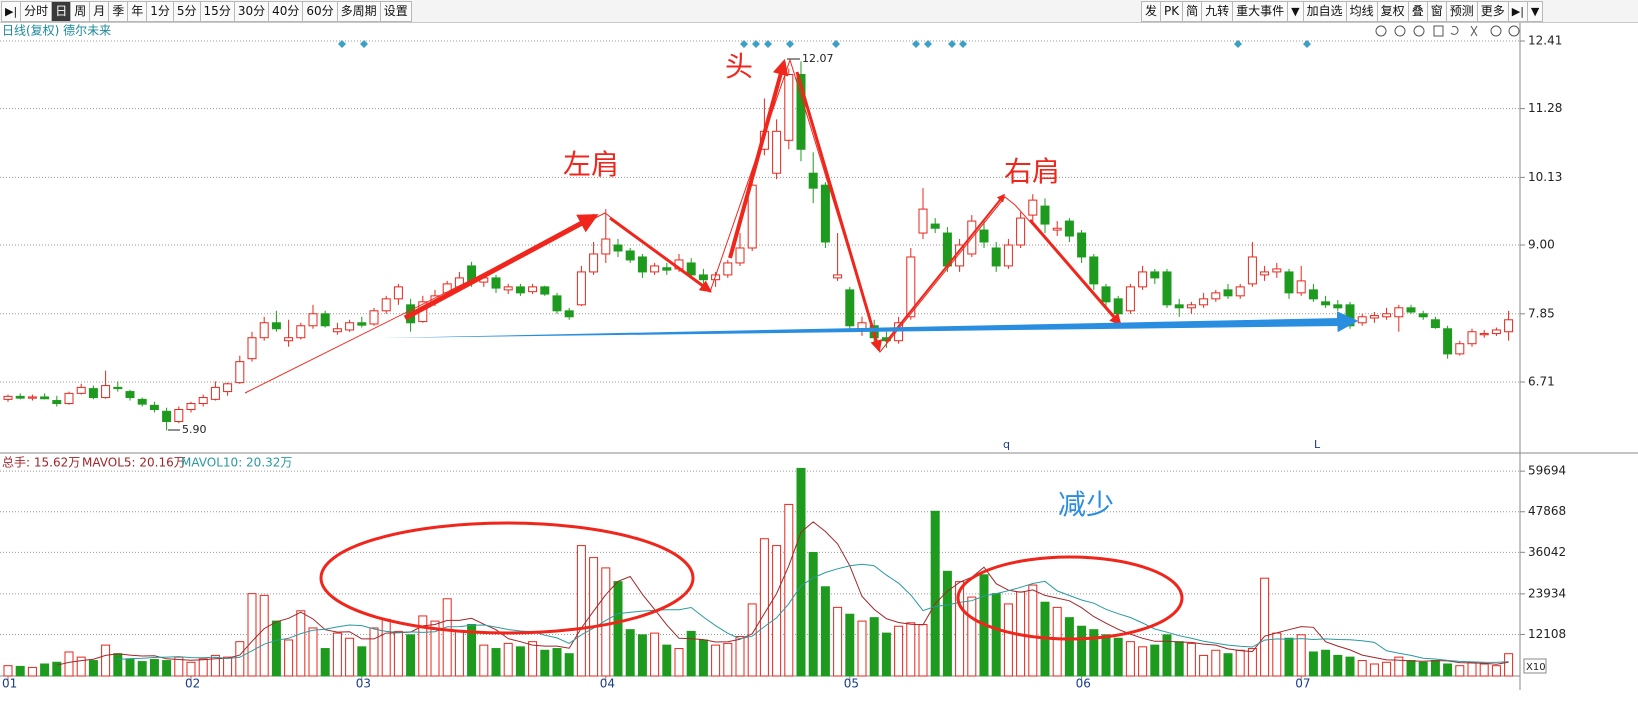 The height and width of the screenshot is (718, 1638). I want to click on play-icon, so click(1419, 31).